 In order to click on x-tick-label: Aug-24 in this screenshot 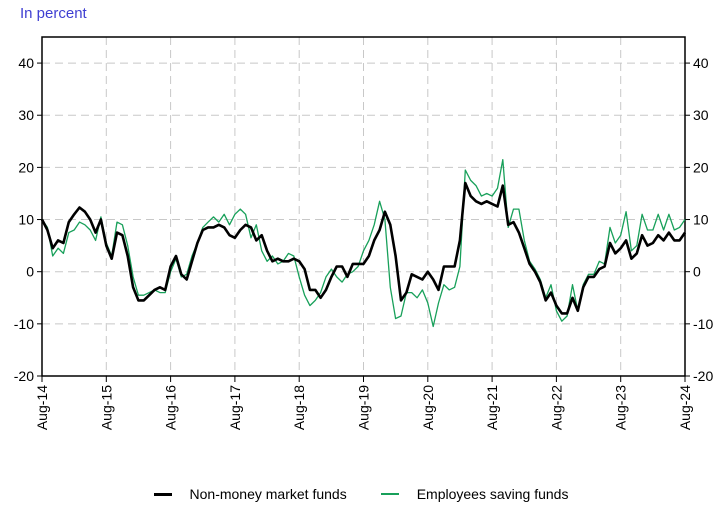, I will do `click(685, 407)`.